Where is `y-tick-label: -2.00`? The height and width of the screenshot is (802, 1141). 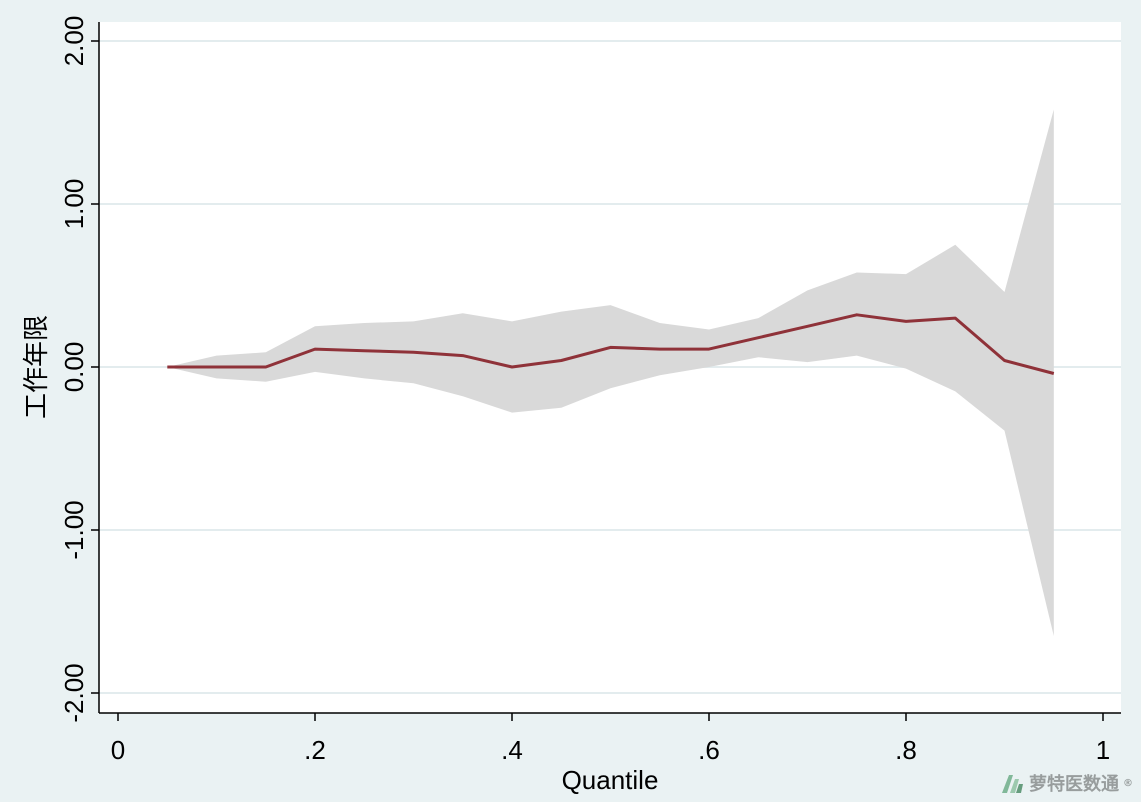
y-tick-label: -2.00 is located at coordinates (74, 692).